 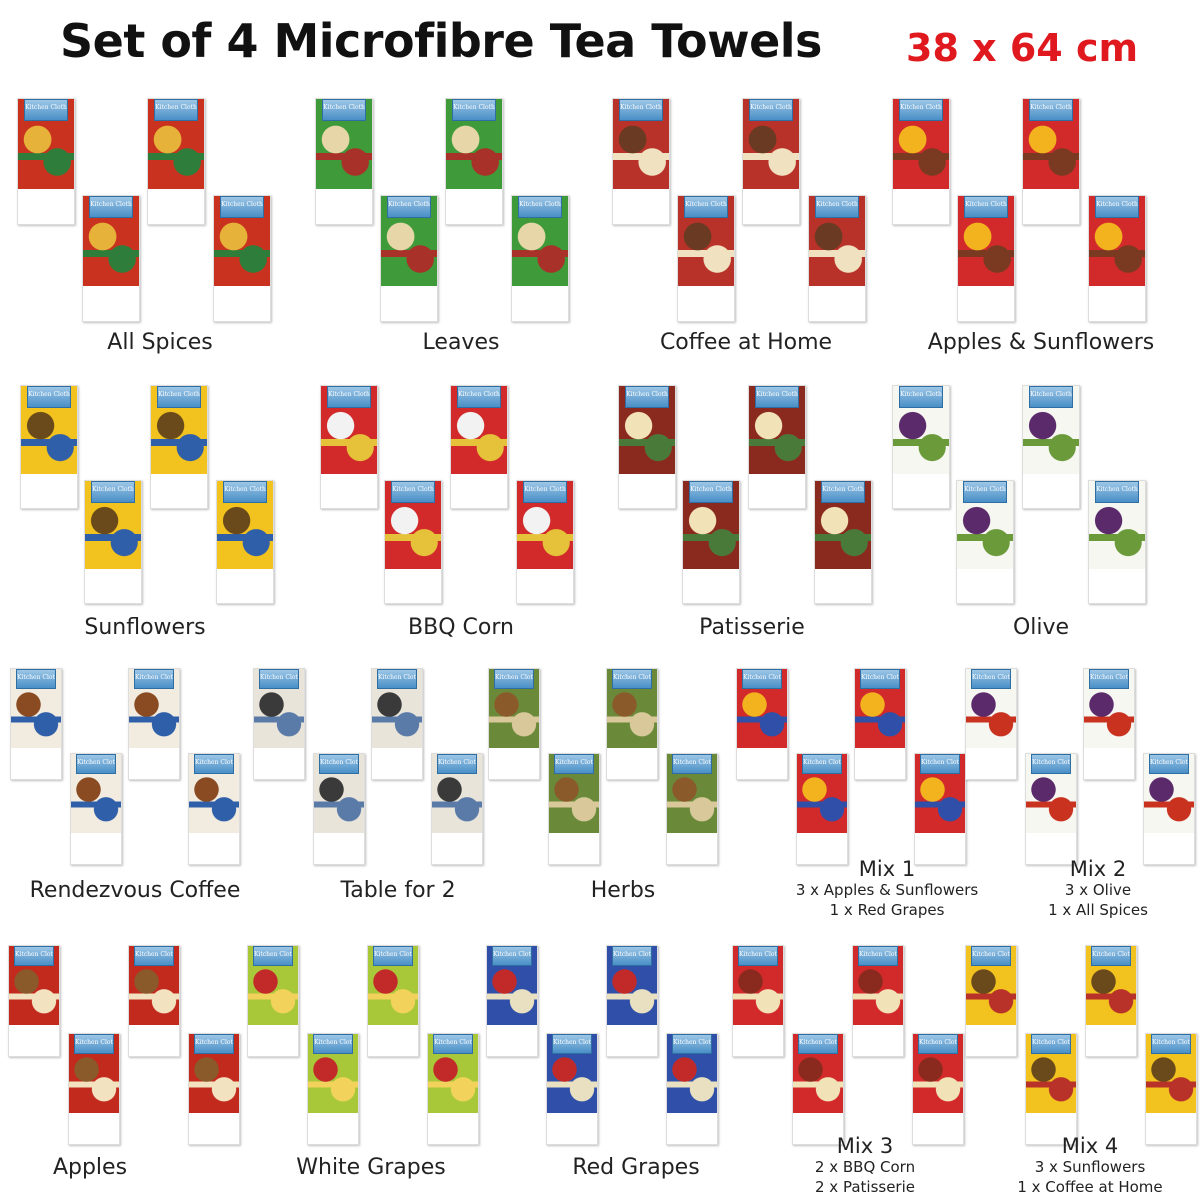 I want to click on product-name: Herbs, so click(x=623, y=890).